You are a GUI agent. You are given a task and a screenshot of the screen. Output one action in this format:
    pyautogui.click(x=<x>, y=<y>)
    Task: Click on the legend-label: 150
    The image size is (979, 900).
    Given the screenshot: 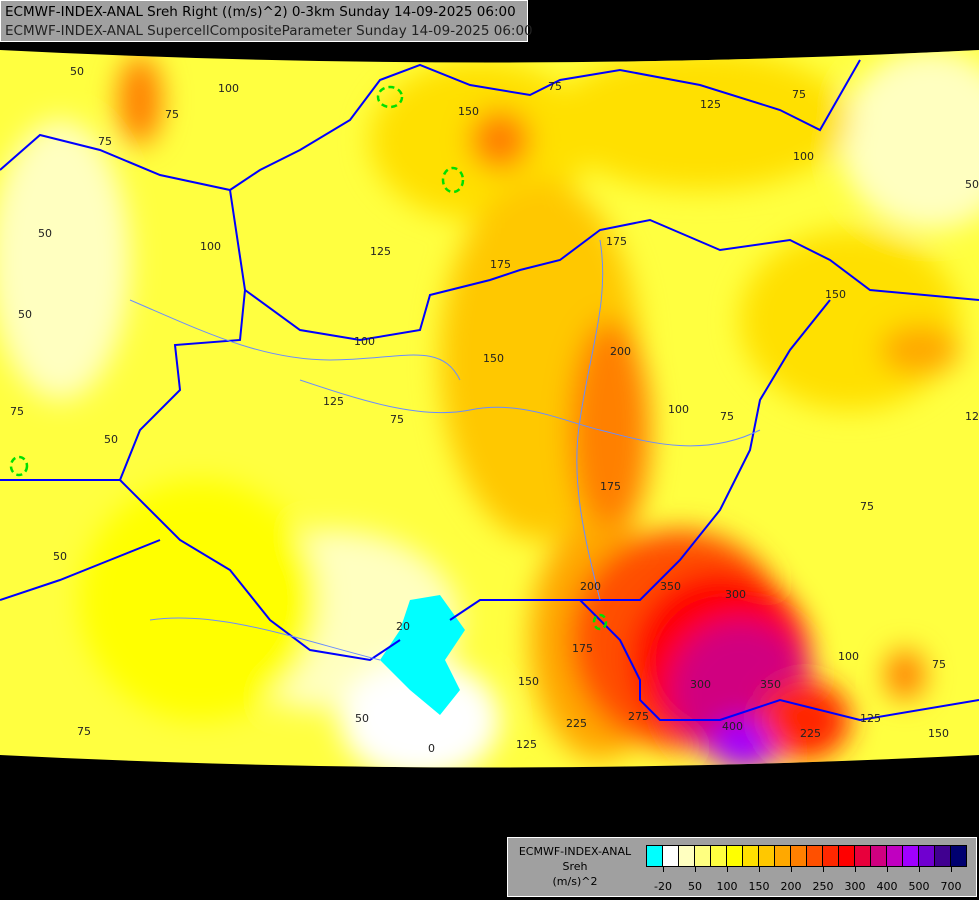 What is the action you would take?
    pyautogui.click(x=759, y=886)
    